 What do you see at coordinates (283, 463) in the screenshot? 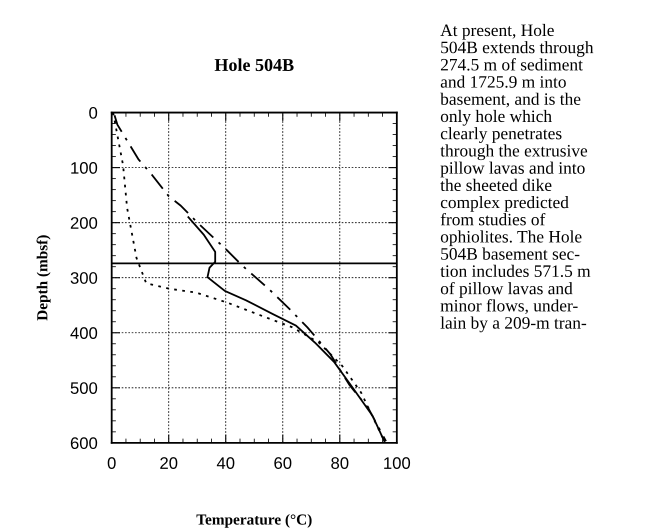
I see `x-tick-label: 60` at bounding box center [283, 463].